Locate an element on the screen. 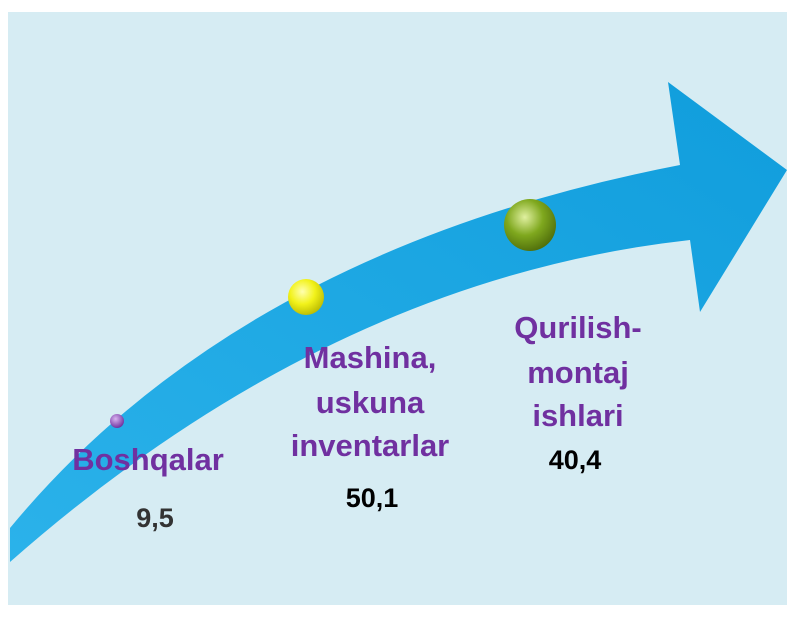  item-label: ishlari is located at coordinates (577, 415).